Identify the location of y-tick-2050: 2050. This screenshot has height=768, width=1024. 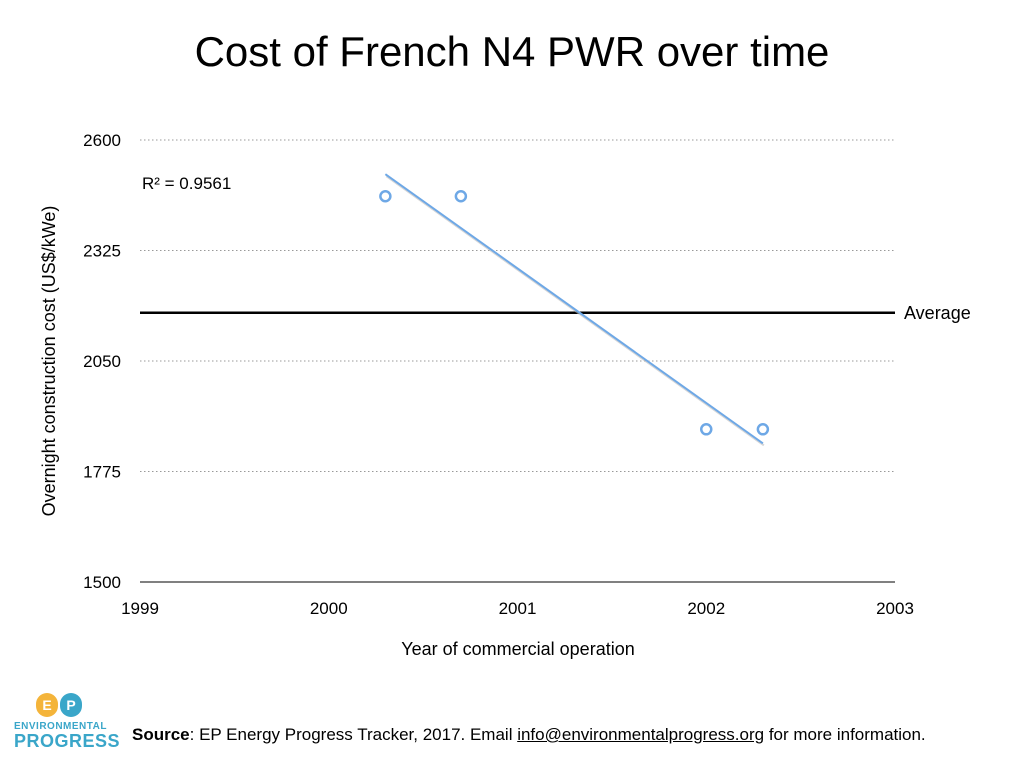
(102, 361).